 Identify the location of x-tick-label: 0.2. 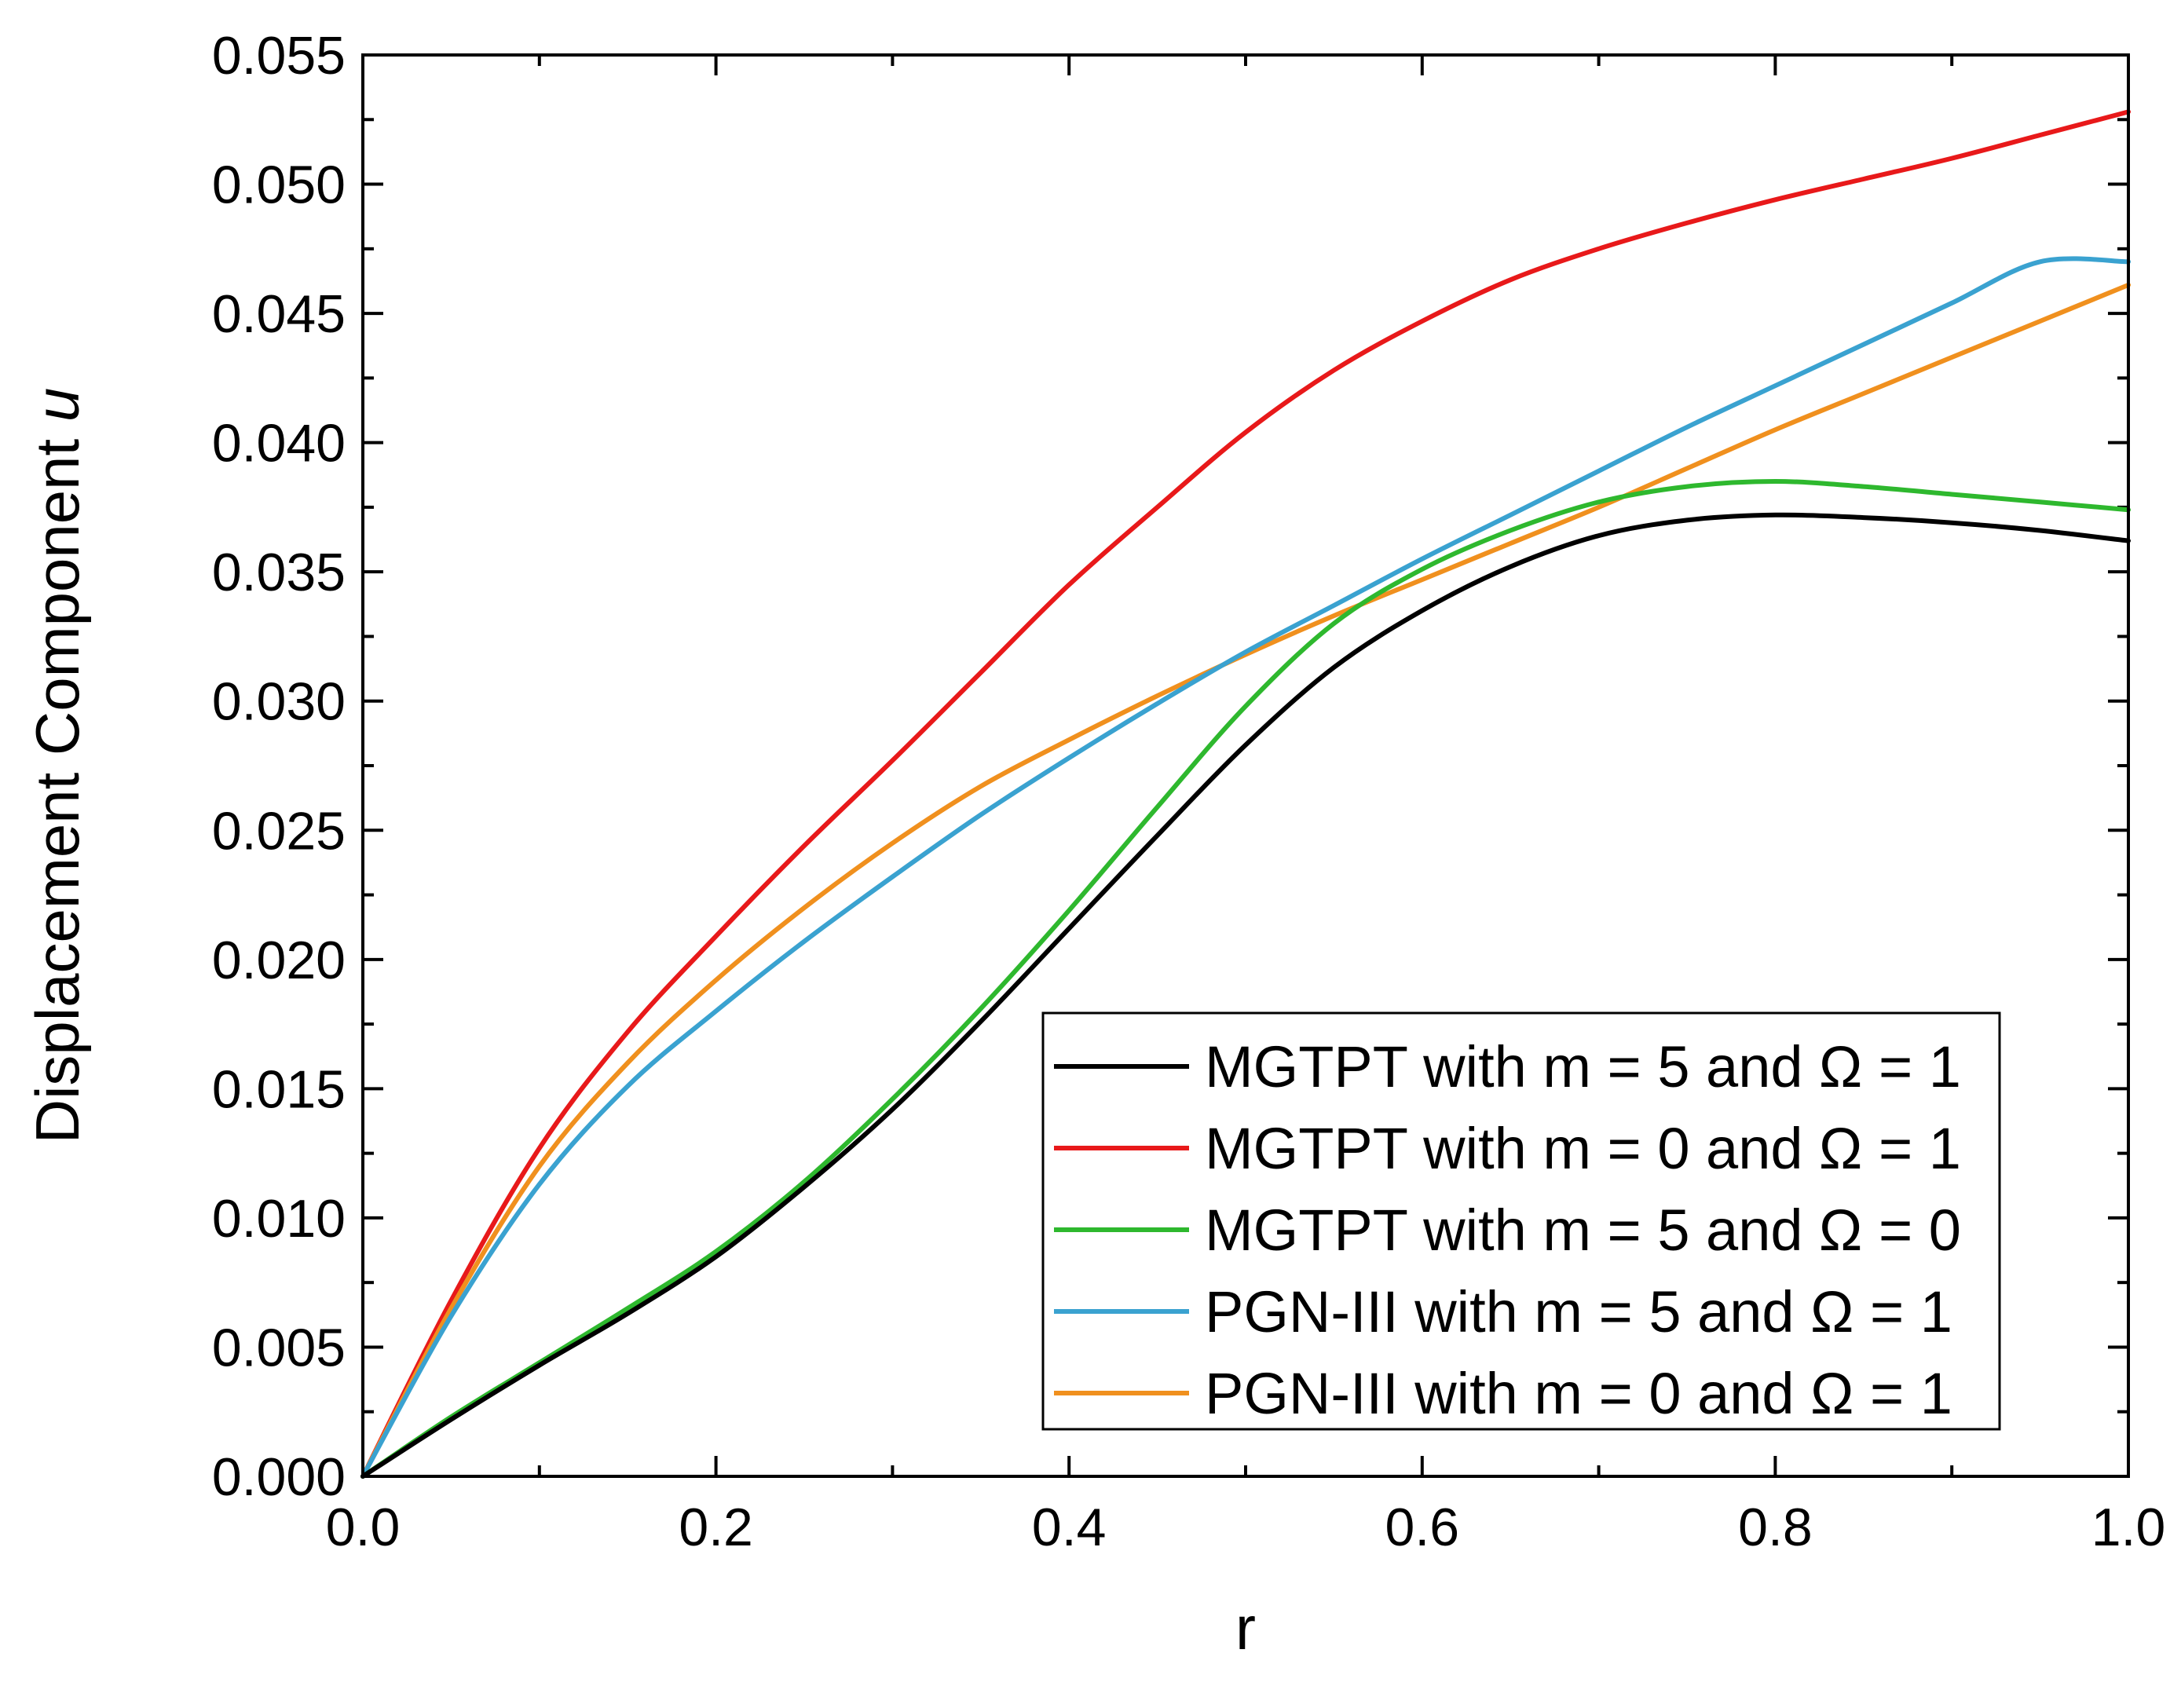
(716, 1528).